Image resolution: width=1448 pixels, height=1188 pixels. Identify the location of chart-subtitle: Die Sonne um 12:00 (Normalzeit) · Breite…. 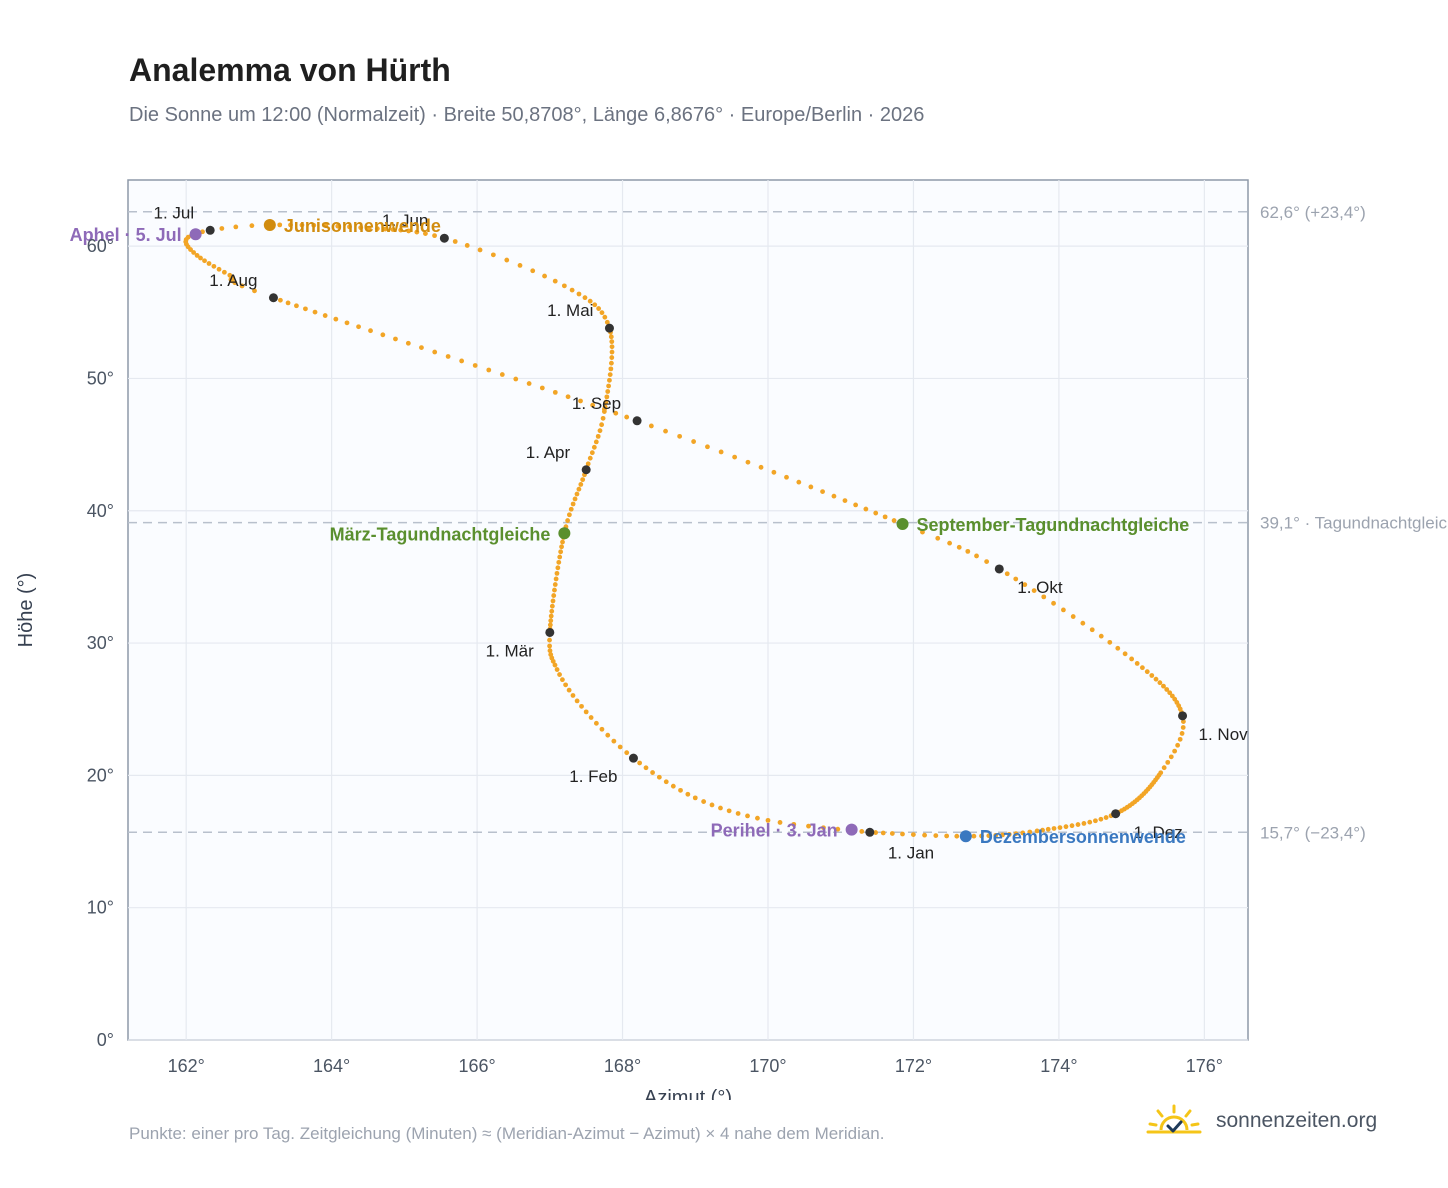
(527, 115).